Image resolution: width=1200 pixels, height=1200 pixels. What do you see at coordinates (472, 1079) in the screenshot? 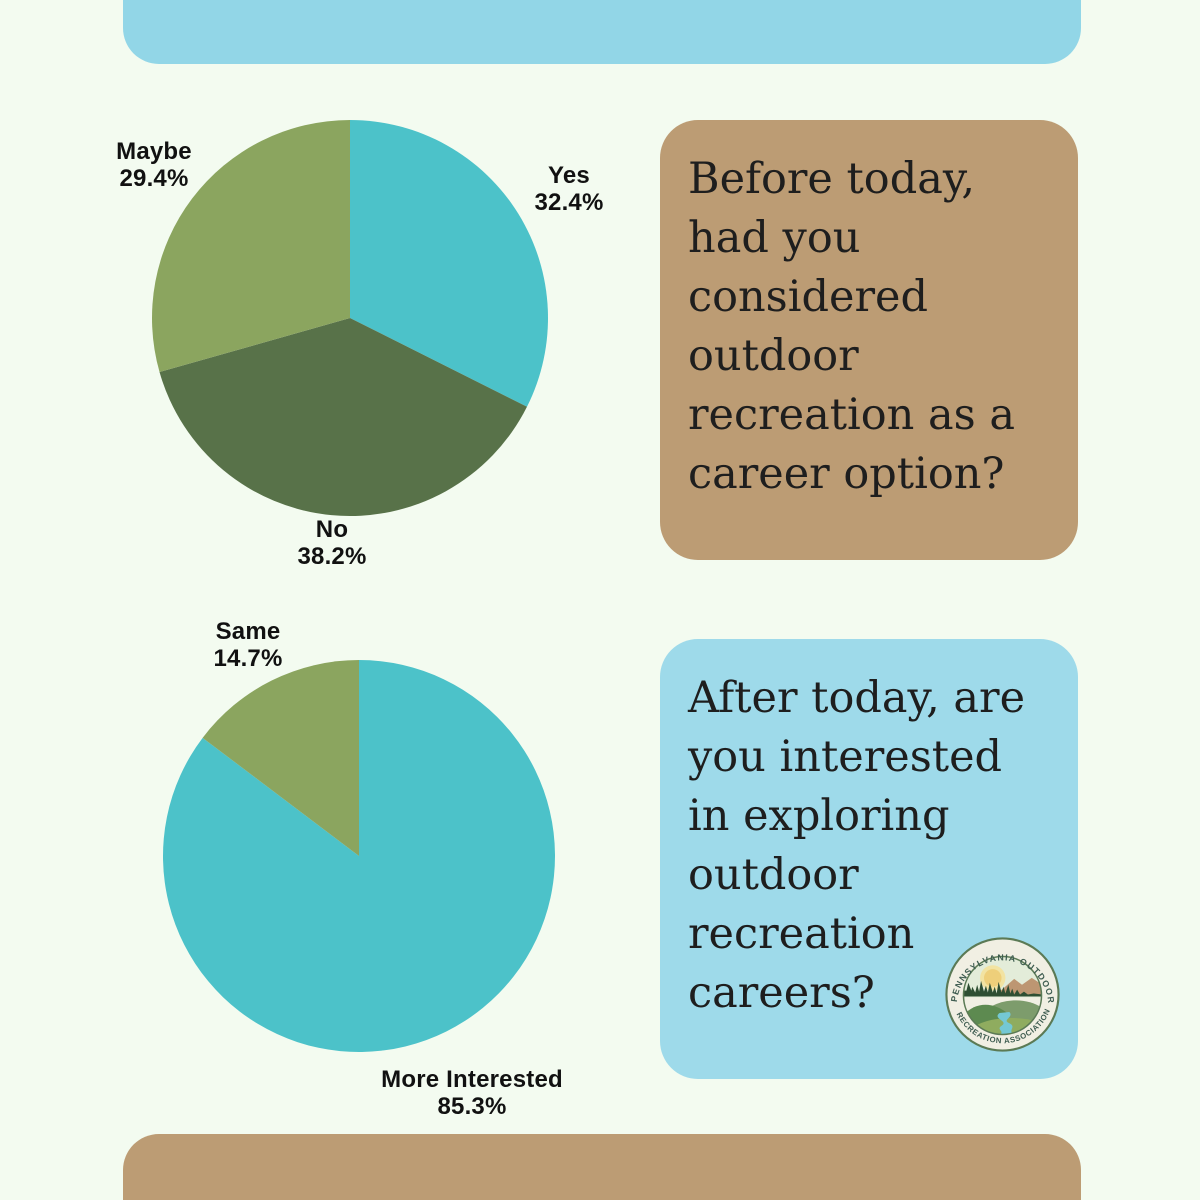
I see `slice-name: More Interested` at bounding box center [472, 1079].